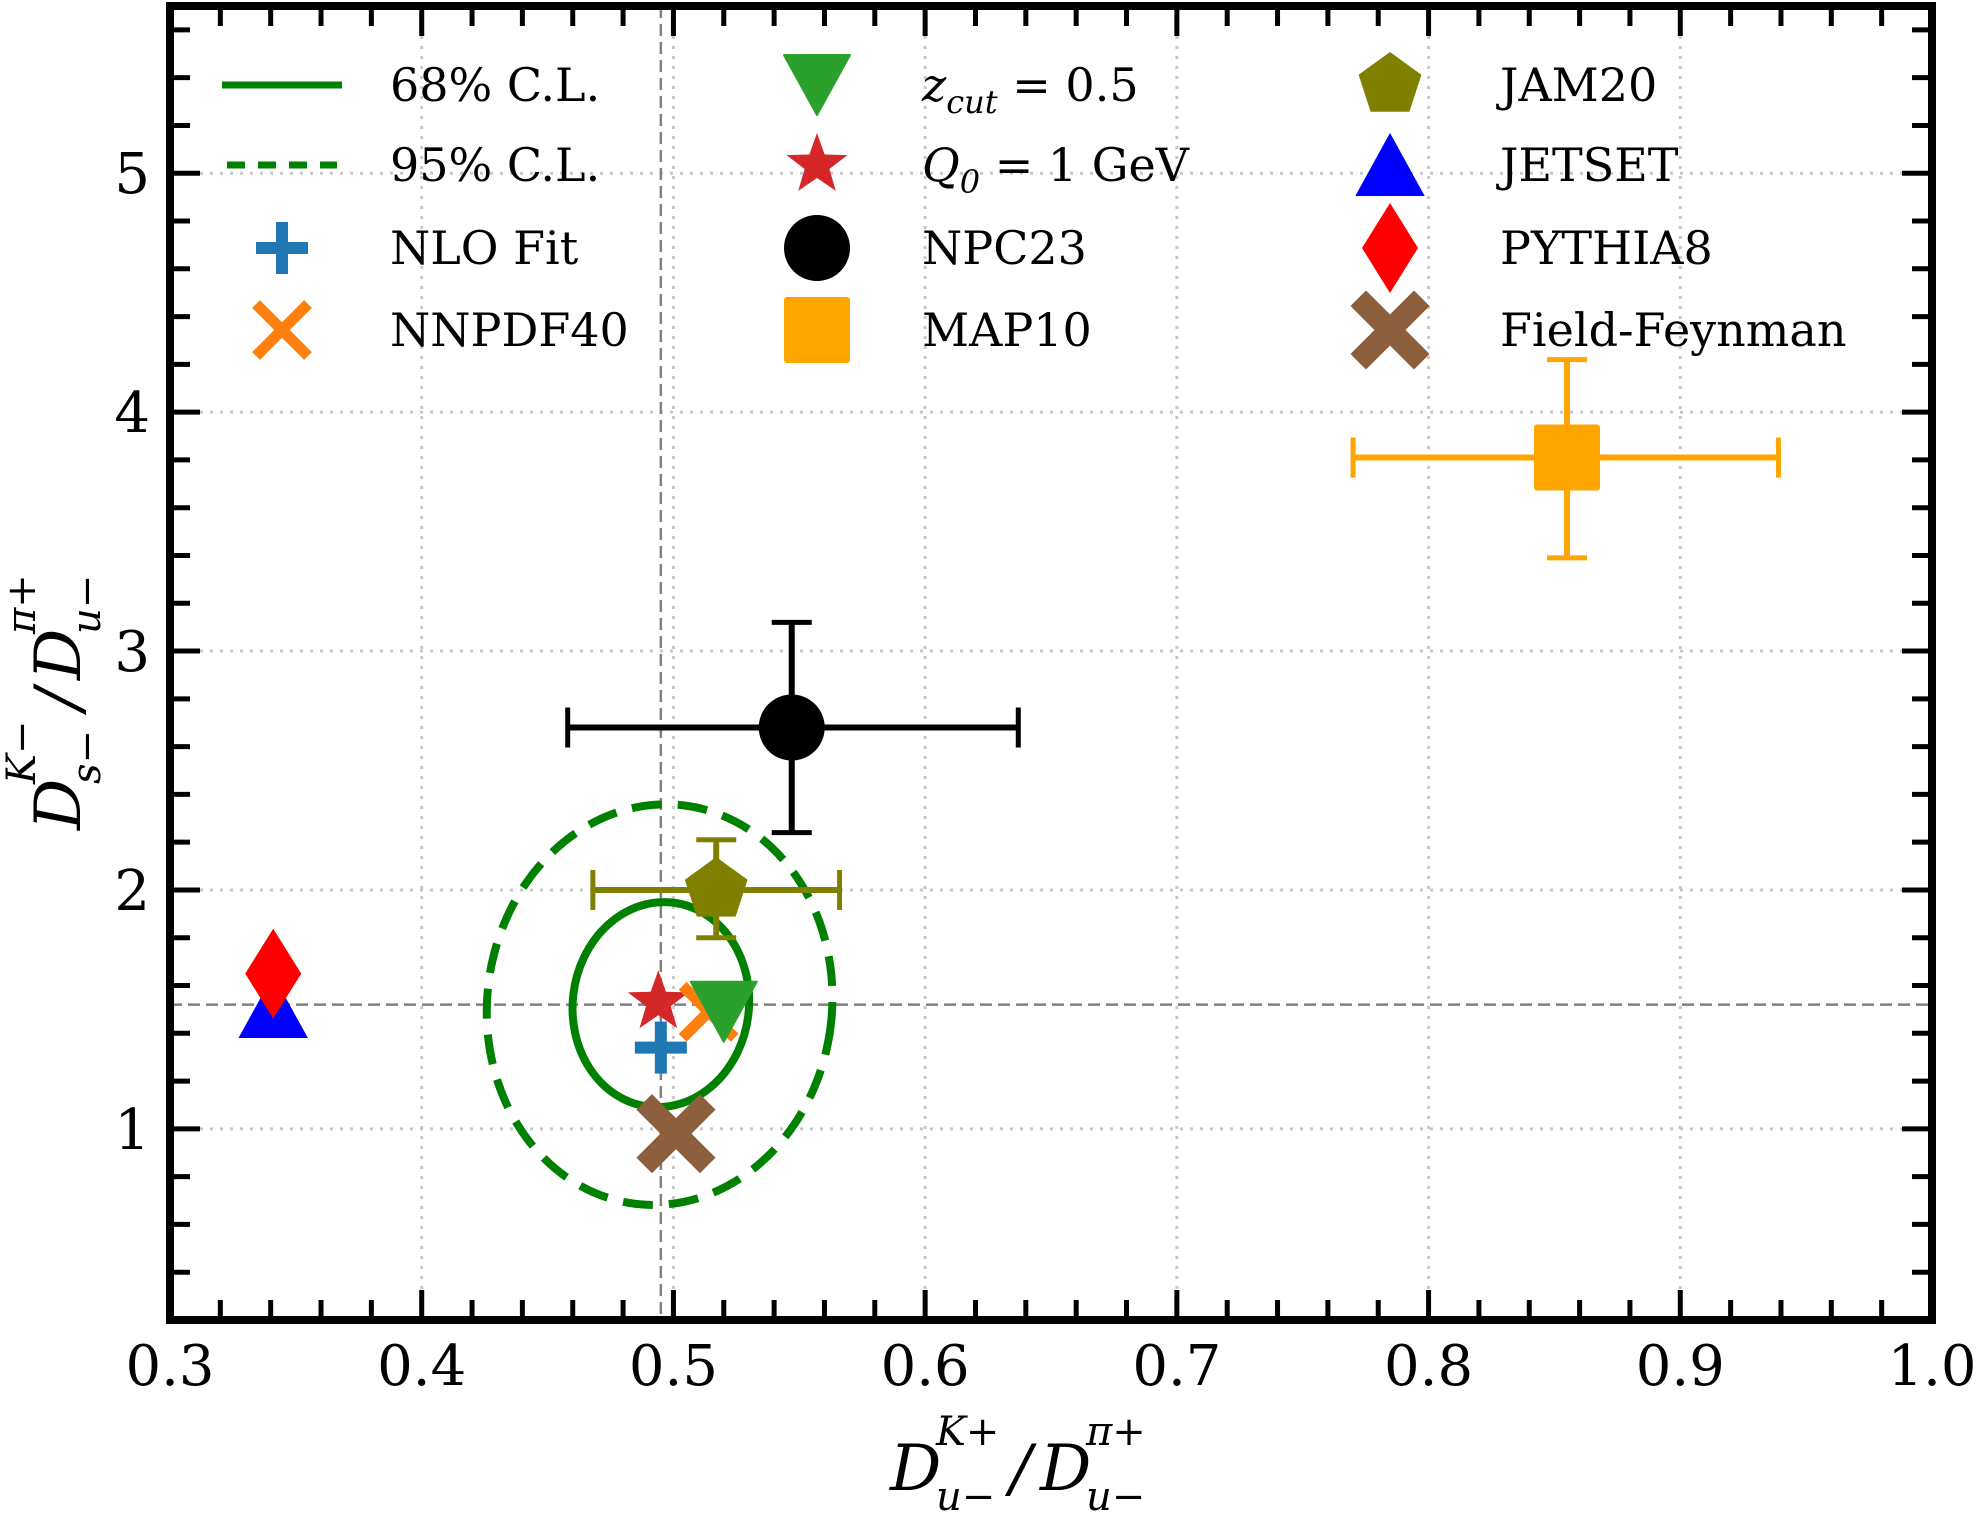 This screenshot has height=1524, width=1982. What do you see at coordinates (1576, 85) in the screenshot?
I see `legend-label: JAM20` at bounding box center [1576, 85].